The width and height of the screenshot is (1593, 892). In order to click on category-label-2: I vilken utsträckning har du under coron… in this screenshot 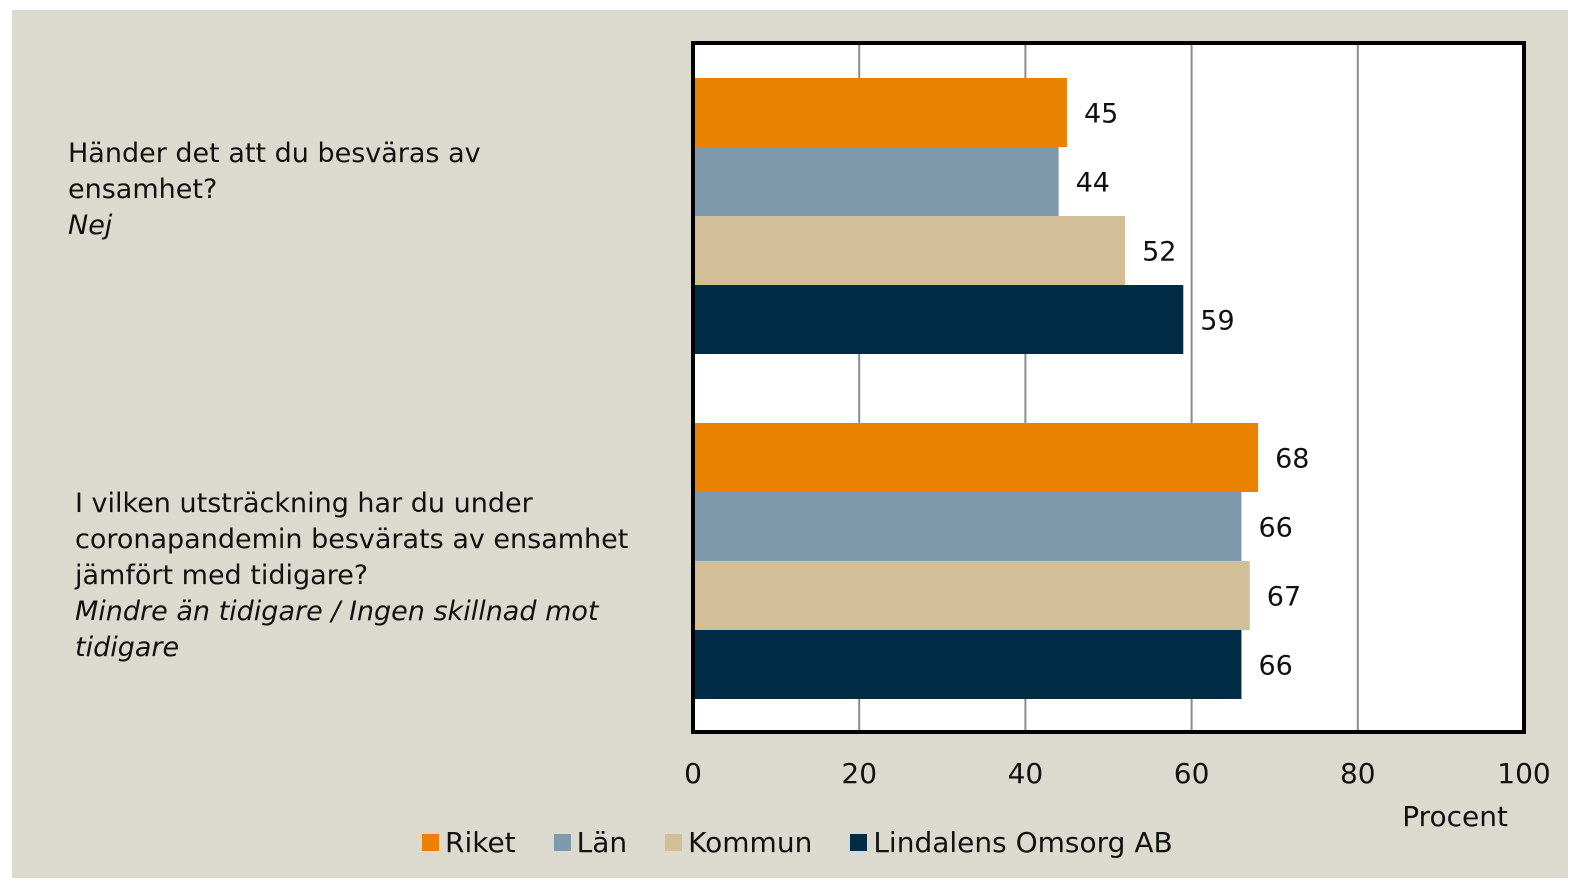, I will do `click(355, 576)`.